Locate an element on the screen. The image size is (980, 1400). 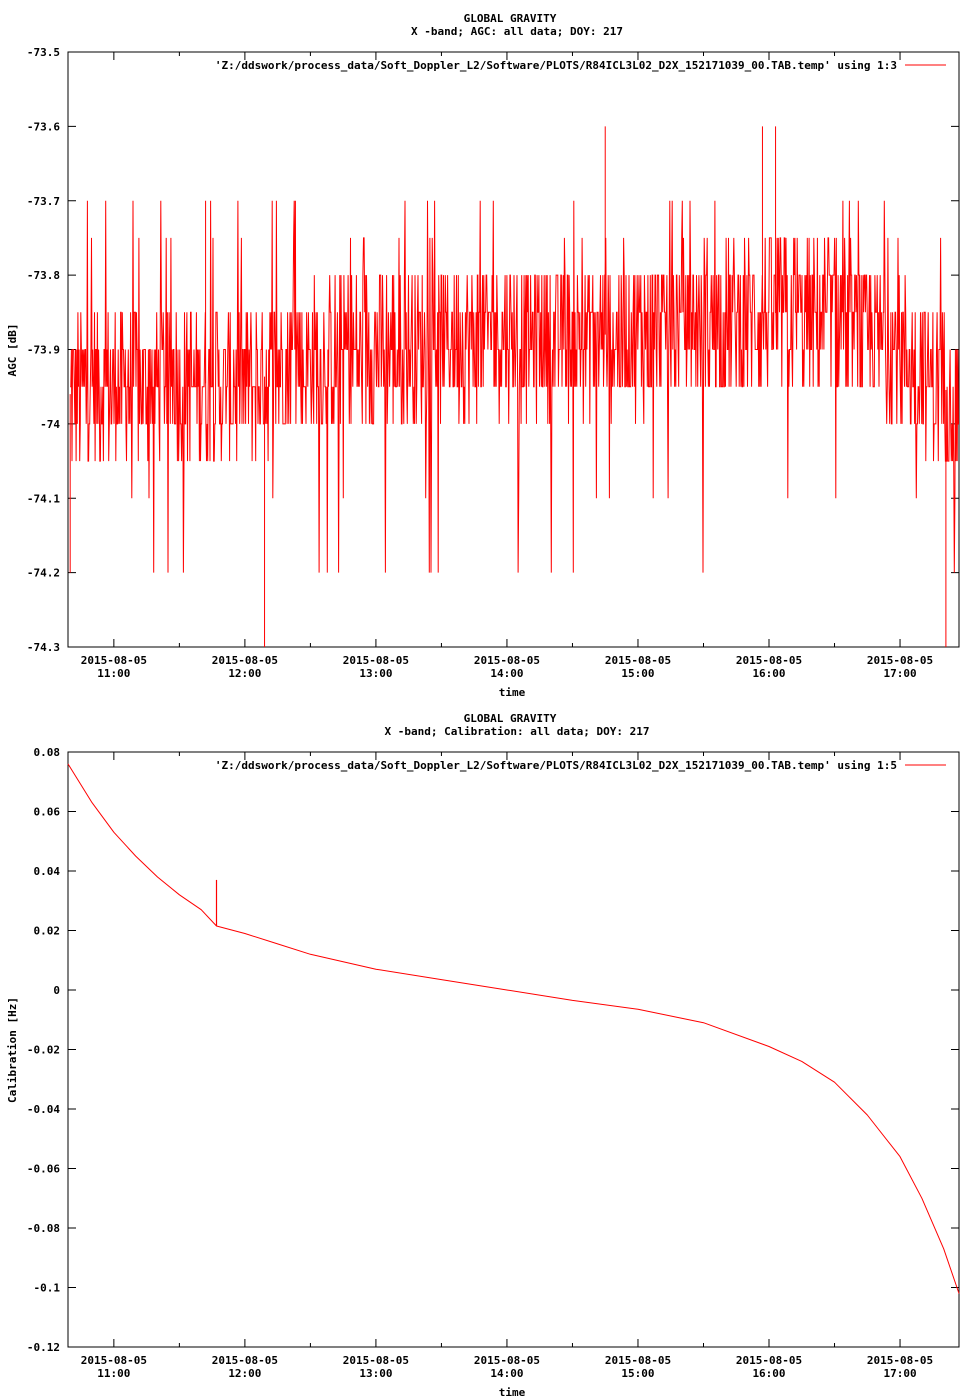
y-tick-label: -0.08 is located at coordinates (43, 1228).